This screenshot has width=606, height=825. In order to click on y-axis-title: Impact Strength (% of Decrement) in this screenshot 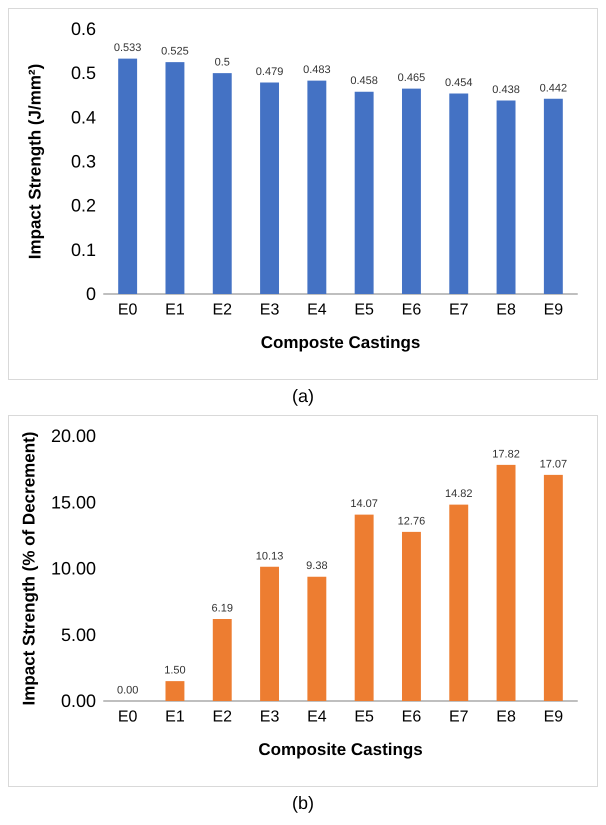, I will do `click(29, 569)`.